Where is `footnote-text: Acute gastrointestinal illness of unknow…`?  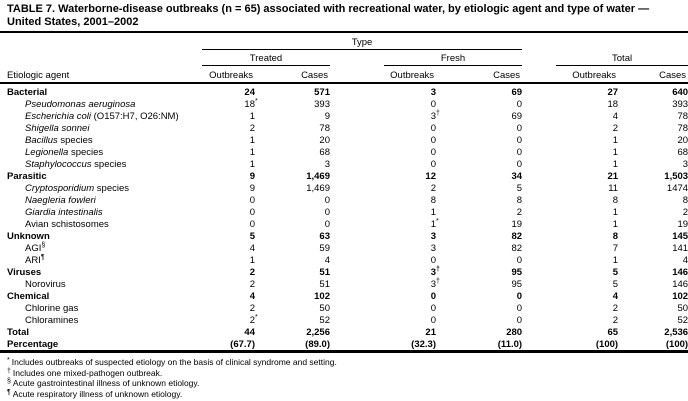
footnote-text: Acute gastrointestinal illness of unknow… is located at coordinates (106, 383).